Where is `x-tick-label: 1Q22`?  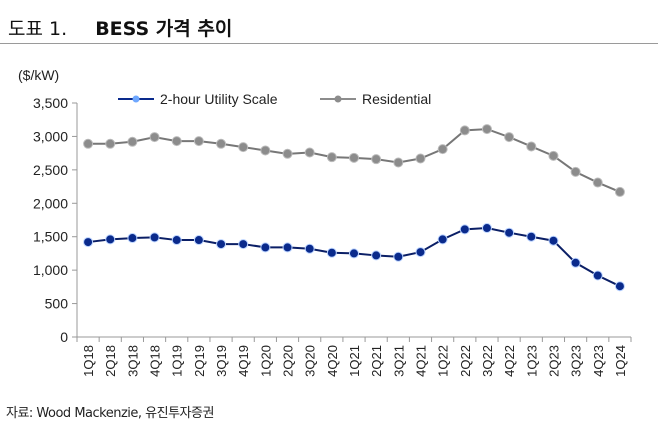 x-tick-label: 1Q22 is located at coordinates (443, 361).